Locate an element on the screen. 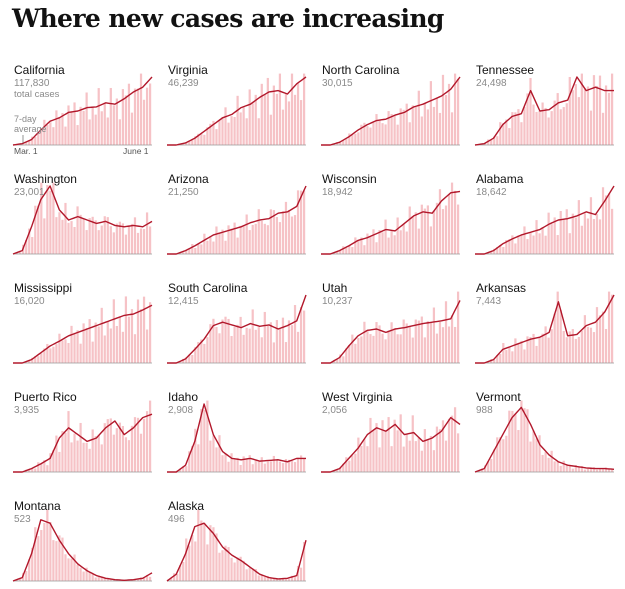  panel-total: 12,415 is located at coordinates (183, 301).